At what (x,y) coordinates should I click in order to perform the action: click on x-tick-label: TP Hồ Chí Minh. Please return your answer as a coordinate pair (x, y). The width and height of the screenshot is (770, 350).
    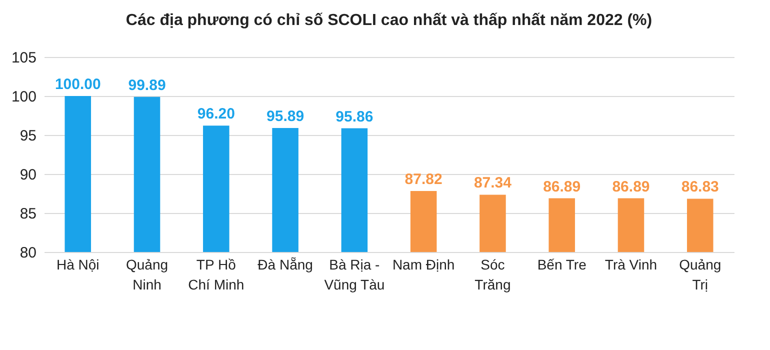
    Looking at the image, I should click on (216, 274).